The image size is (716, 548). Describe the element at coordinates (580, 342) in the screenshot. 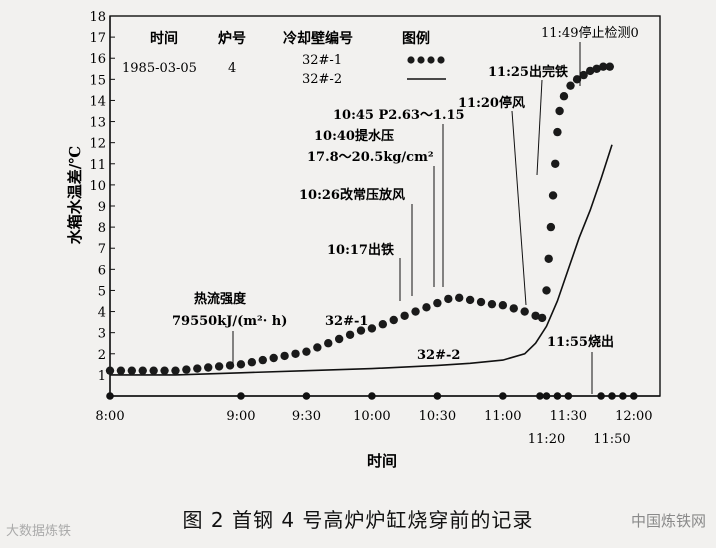

I see `annotation-burnthrough: 11:55烧出` at that location.